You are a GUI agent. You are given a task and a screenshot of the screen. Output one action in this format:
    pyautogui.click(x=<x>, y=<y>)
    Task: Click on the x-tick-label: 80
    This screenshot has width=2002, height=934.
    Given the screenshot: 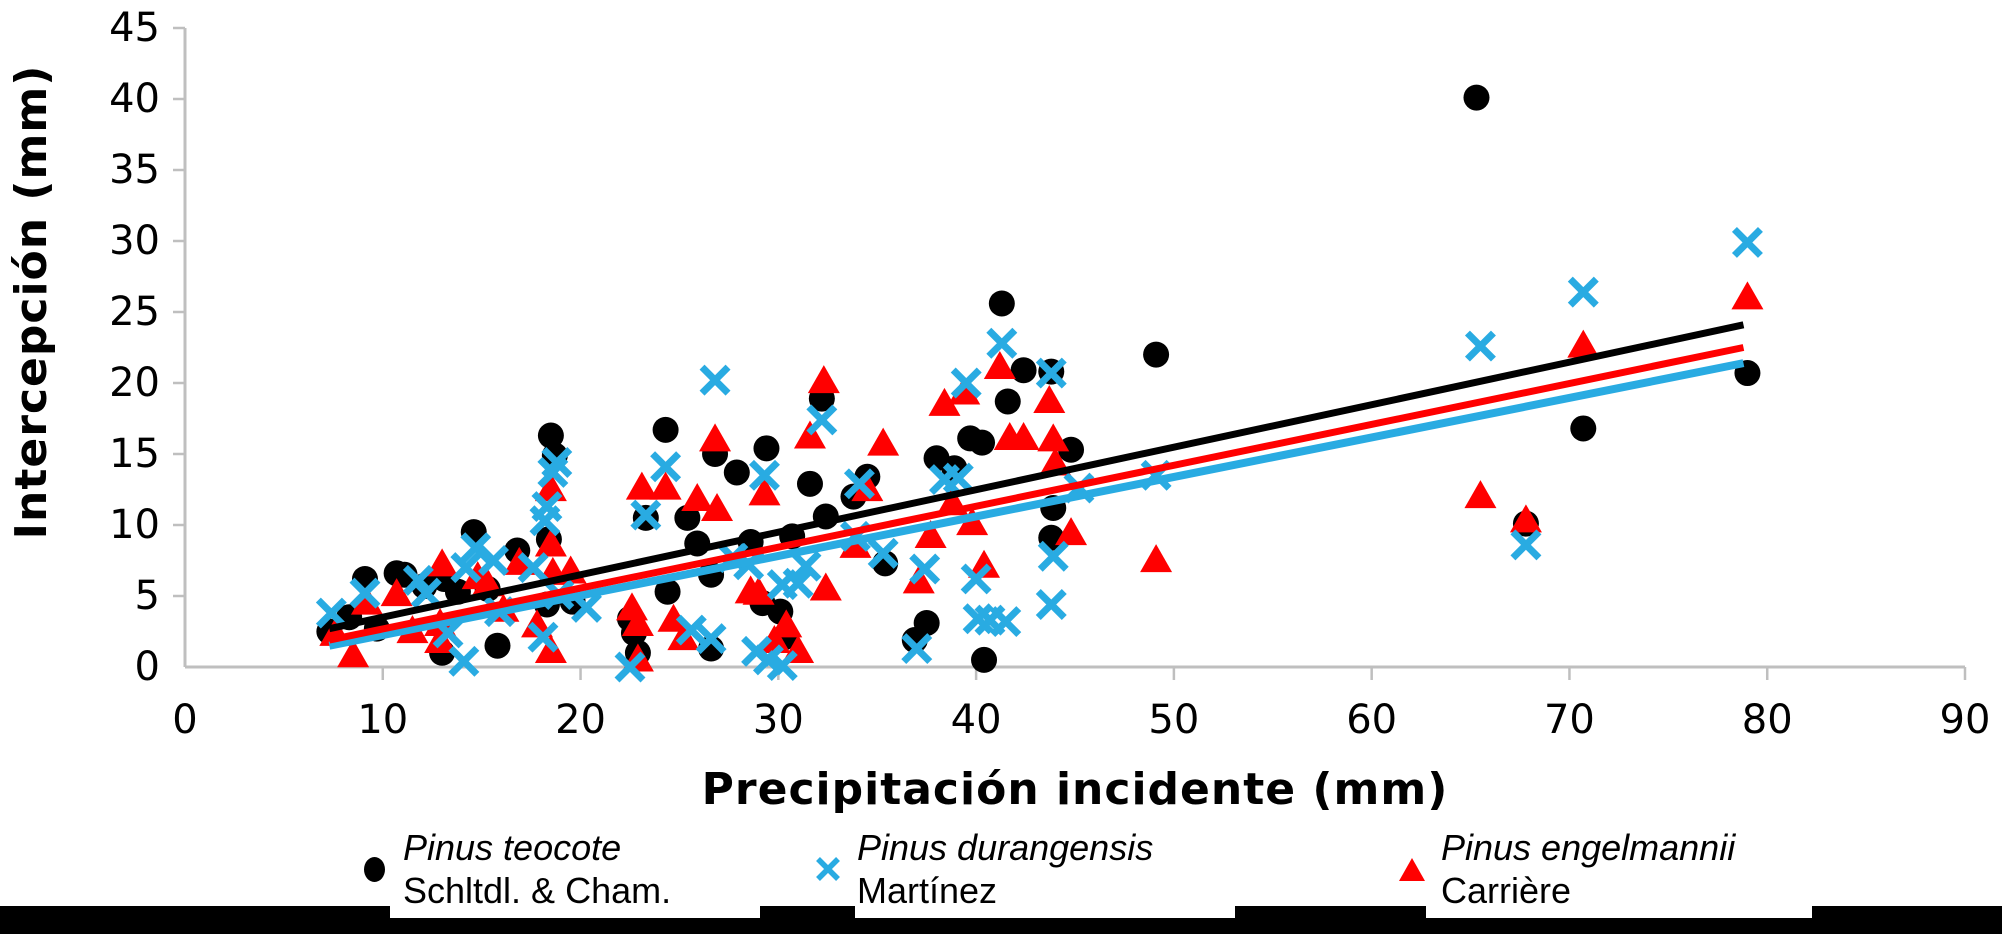 What is the action you would take?
    pyautogui.click(x=1767, y=720)
    